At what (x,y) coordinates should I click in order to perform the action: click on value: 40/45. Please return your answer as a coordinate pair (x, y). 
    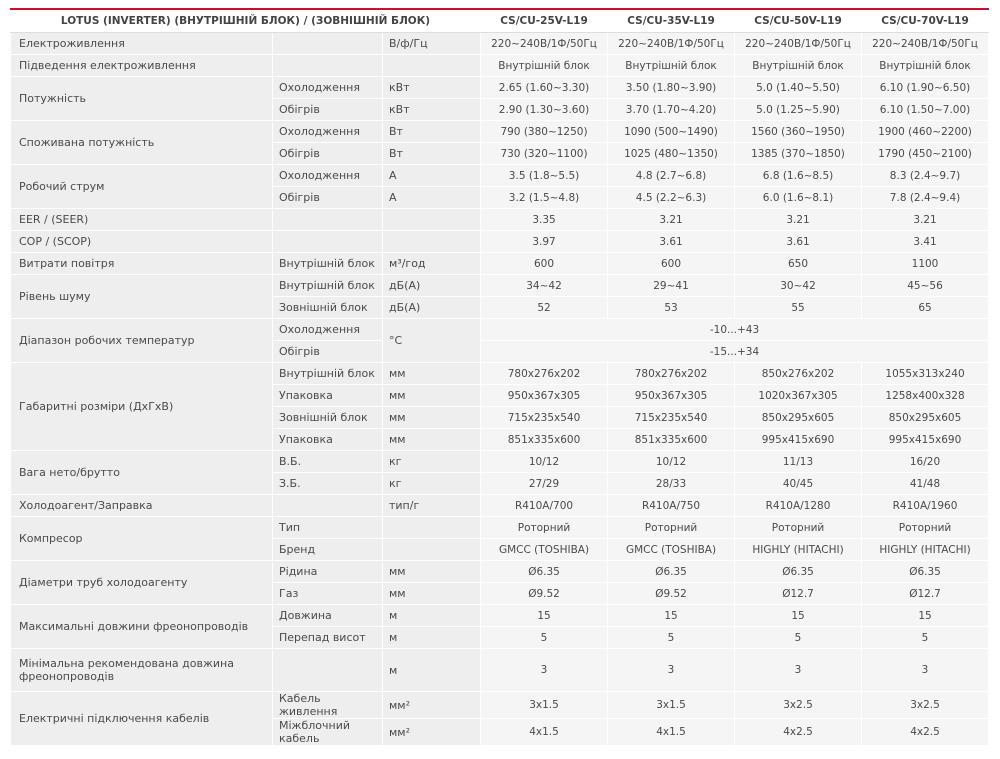
    Looking at the image, I should click on (798, 483).